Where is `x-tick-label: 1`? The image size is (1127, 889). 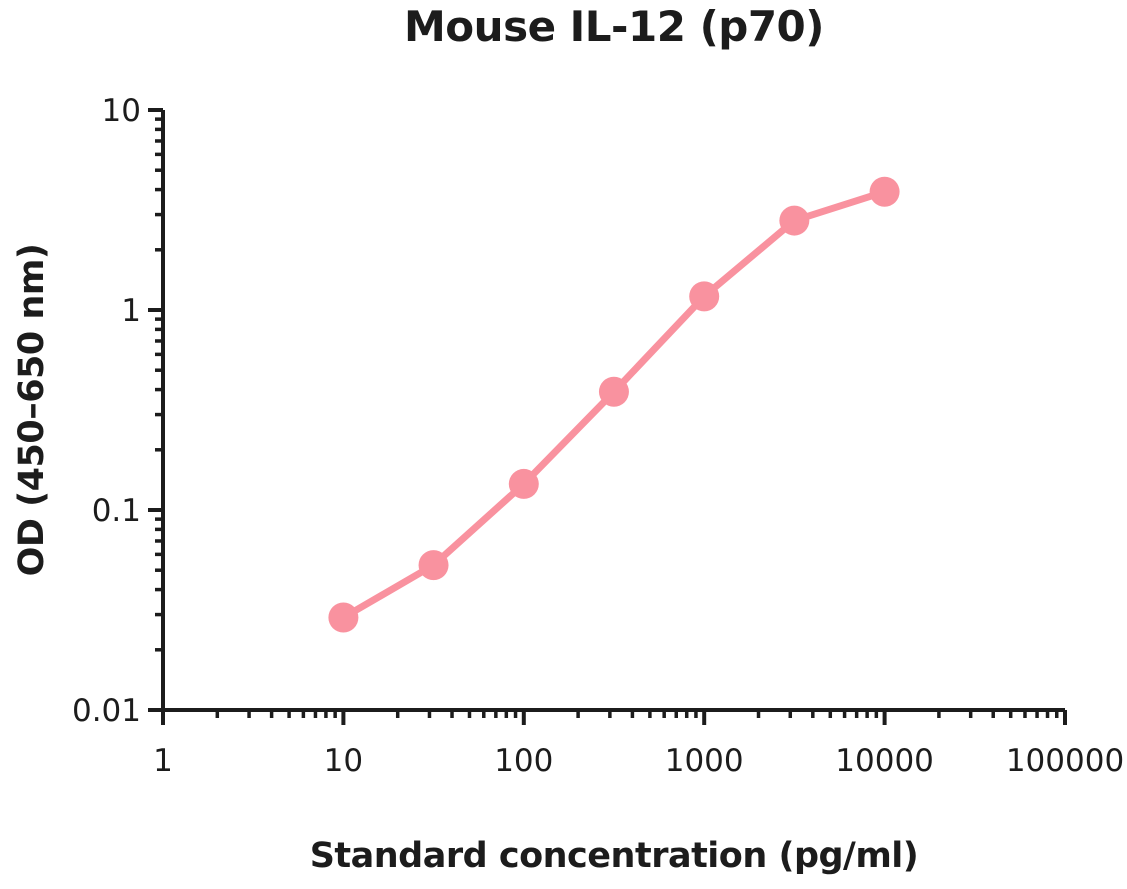
x-tick-label: 1 is located at coordinates (163, 761).